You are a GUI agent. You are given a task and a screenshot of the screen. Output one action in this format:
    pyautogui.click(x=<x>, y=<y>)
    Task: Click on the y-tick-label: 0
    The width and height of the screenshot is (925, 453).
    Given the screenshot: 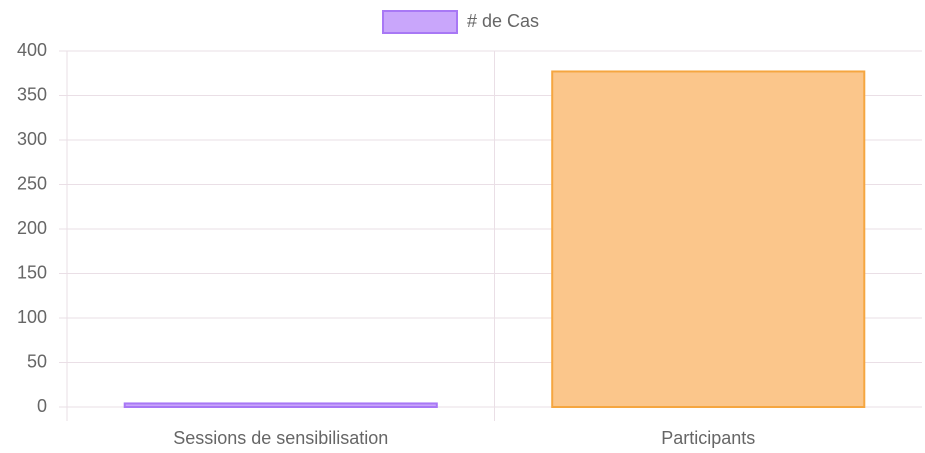 What is the action you would take?
    pyautogui.click(x=42, y=406)
    